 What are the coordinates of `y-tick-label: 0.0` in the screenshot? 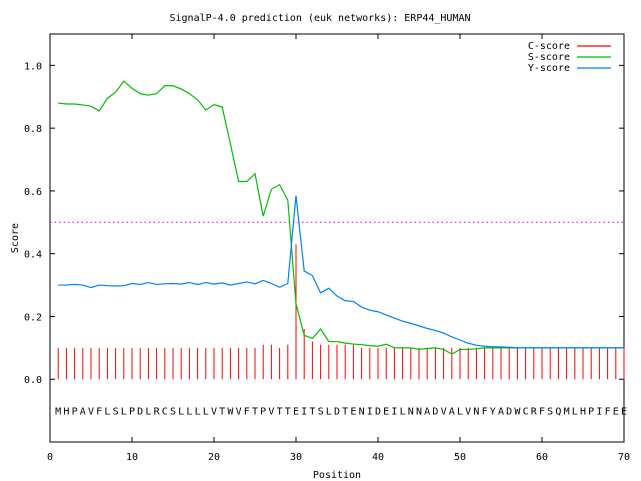 It's located at (33, 380).